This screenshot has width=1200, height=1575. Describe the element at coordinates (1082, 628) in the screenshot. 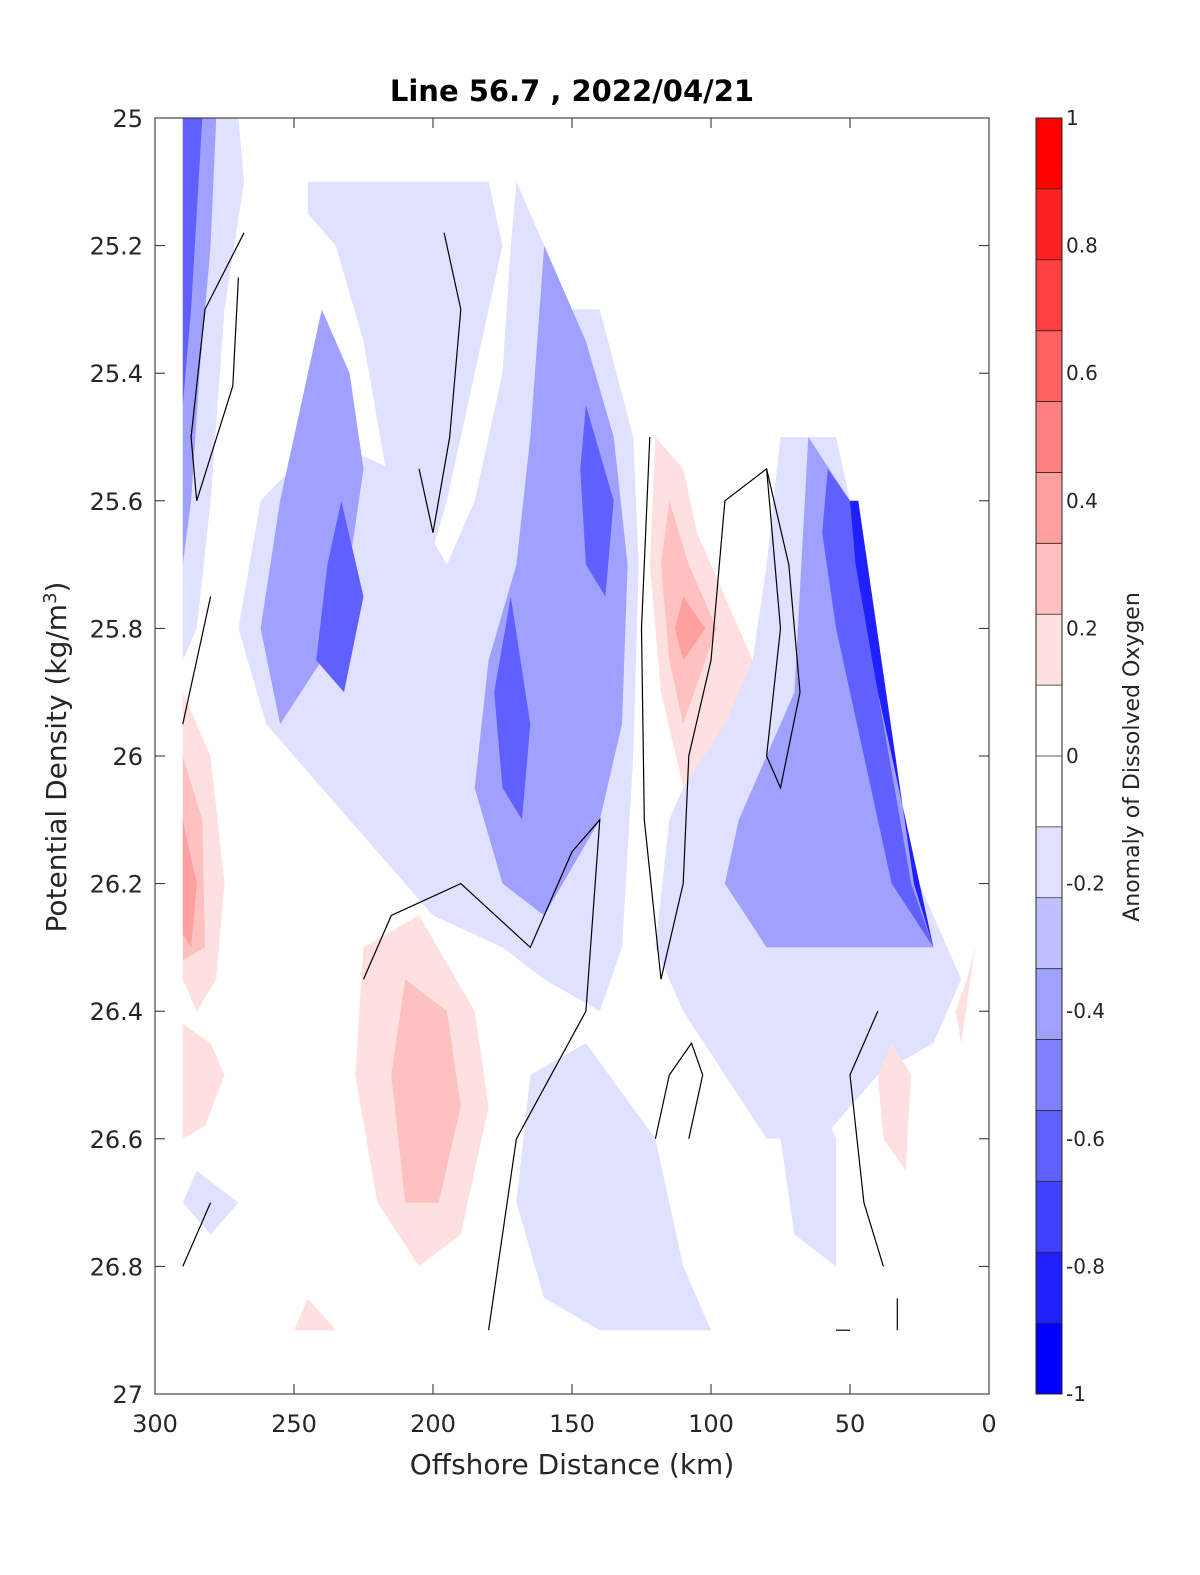

I see `colorbar-tick-label: 0.2` at that location.